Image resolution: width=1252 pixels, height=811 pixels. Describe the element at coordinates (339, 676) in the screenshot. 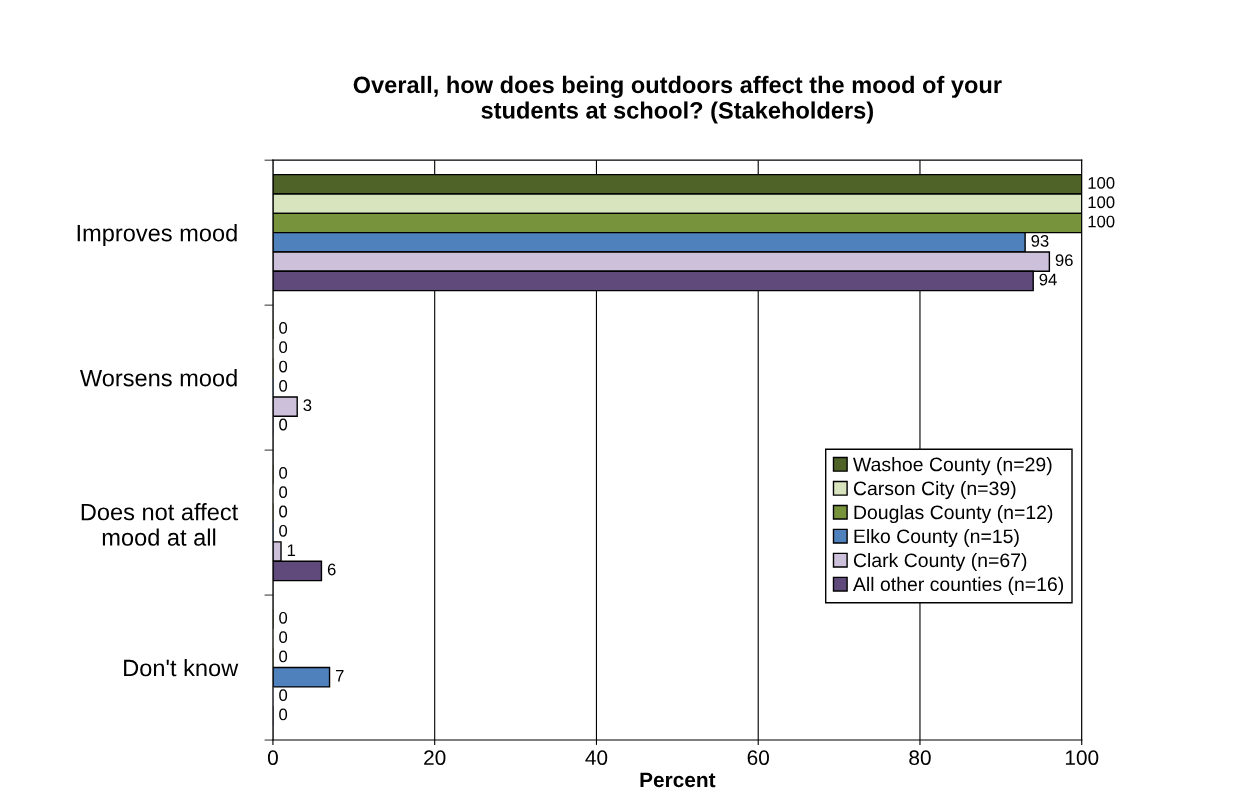

I see `data-label: 7` at that location.